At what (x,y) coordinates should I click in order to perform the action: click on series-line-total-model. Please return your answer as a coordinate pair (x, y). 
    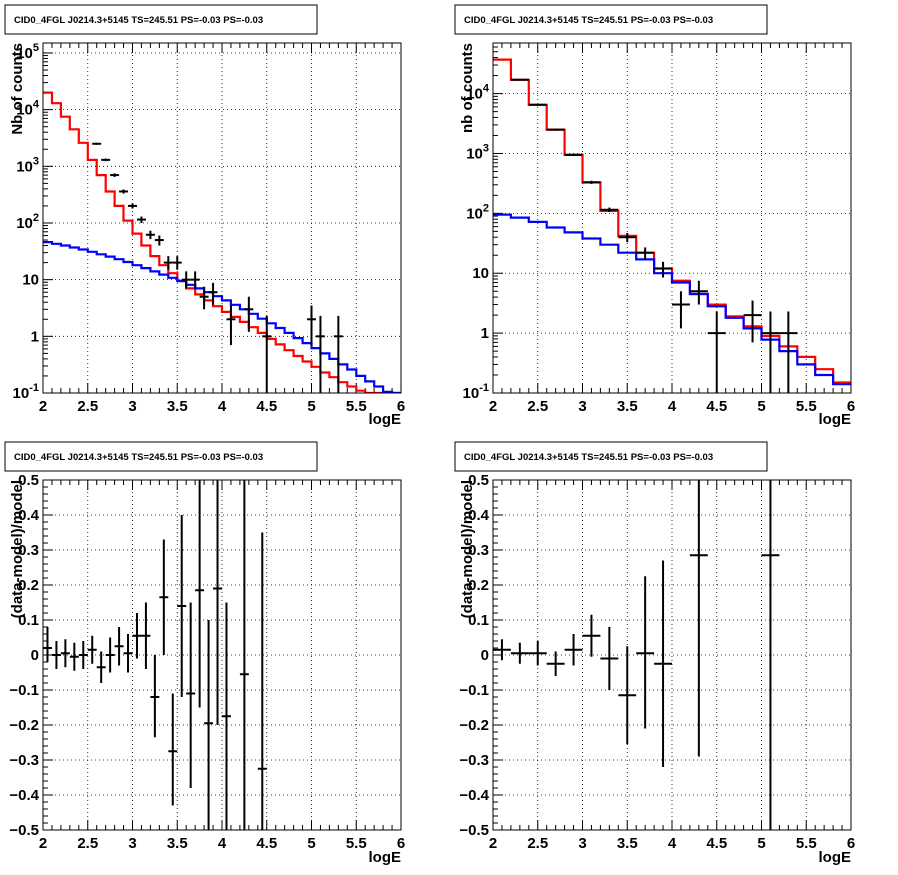
    Looking at the image, I should click on (222, 242).